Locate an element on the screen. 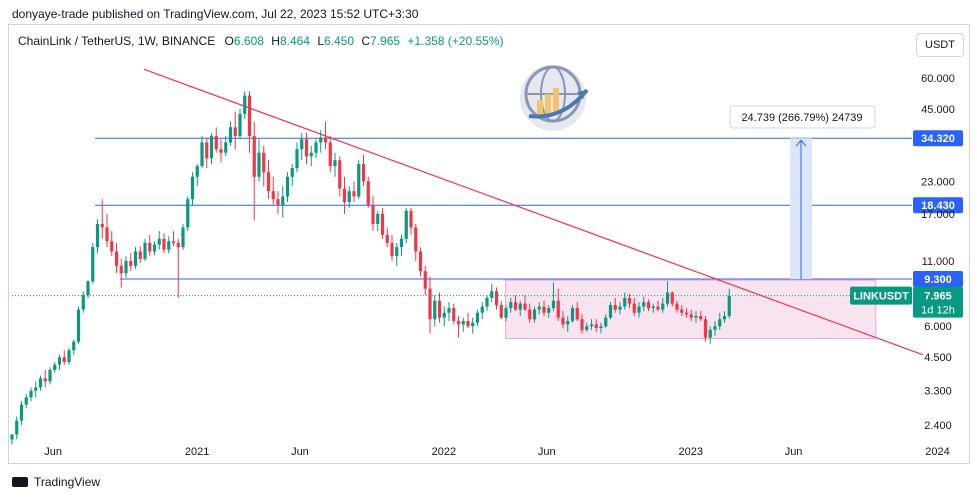  open-label: O is located at coordinates (229, 41).